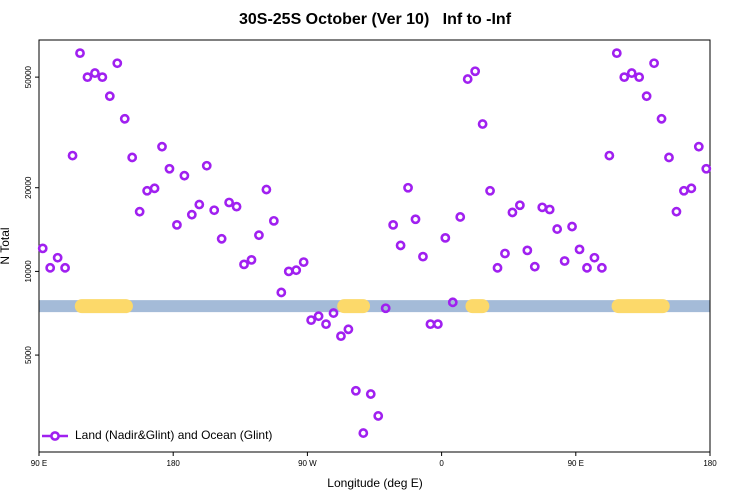  Describe the element at coordinates (375, 19) in the screenshot. I see `chart-title: 30S-25S October (Ver 10) Inf to -Inf` at that location.